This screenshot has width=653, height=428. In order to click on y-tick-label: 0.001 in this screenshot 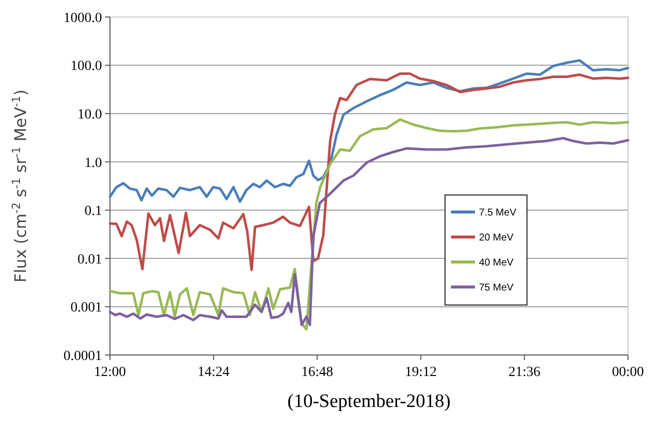, I will do `click(86, 308)`.